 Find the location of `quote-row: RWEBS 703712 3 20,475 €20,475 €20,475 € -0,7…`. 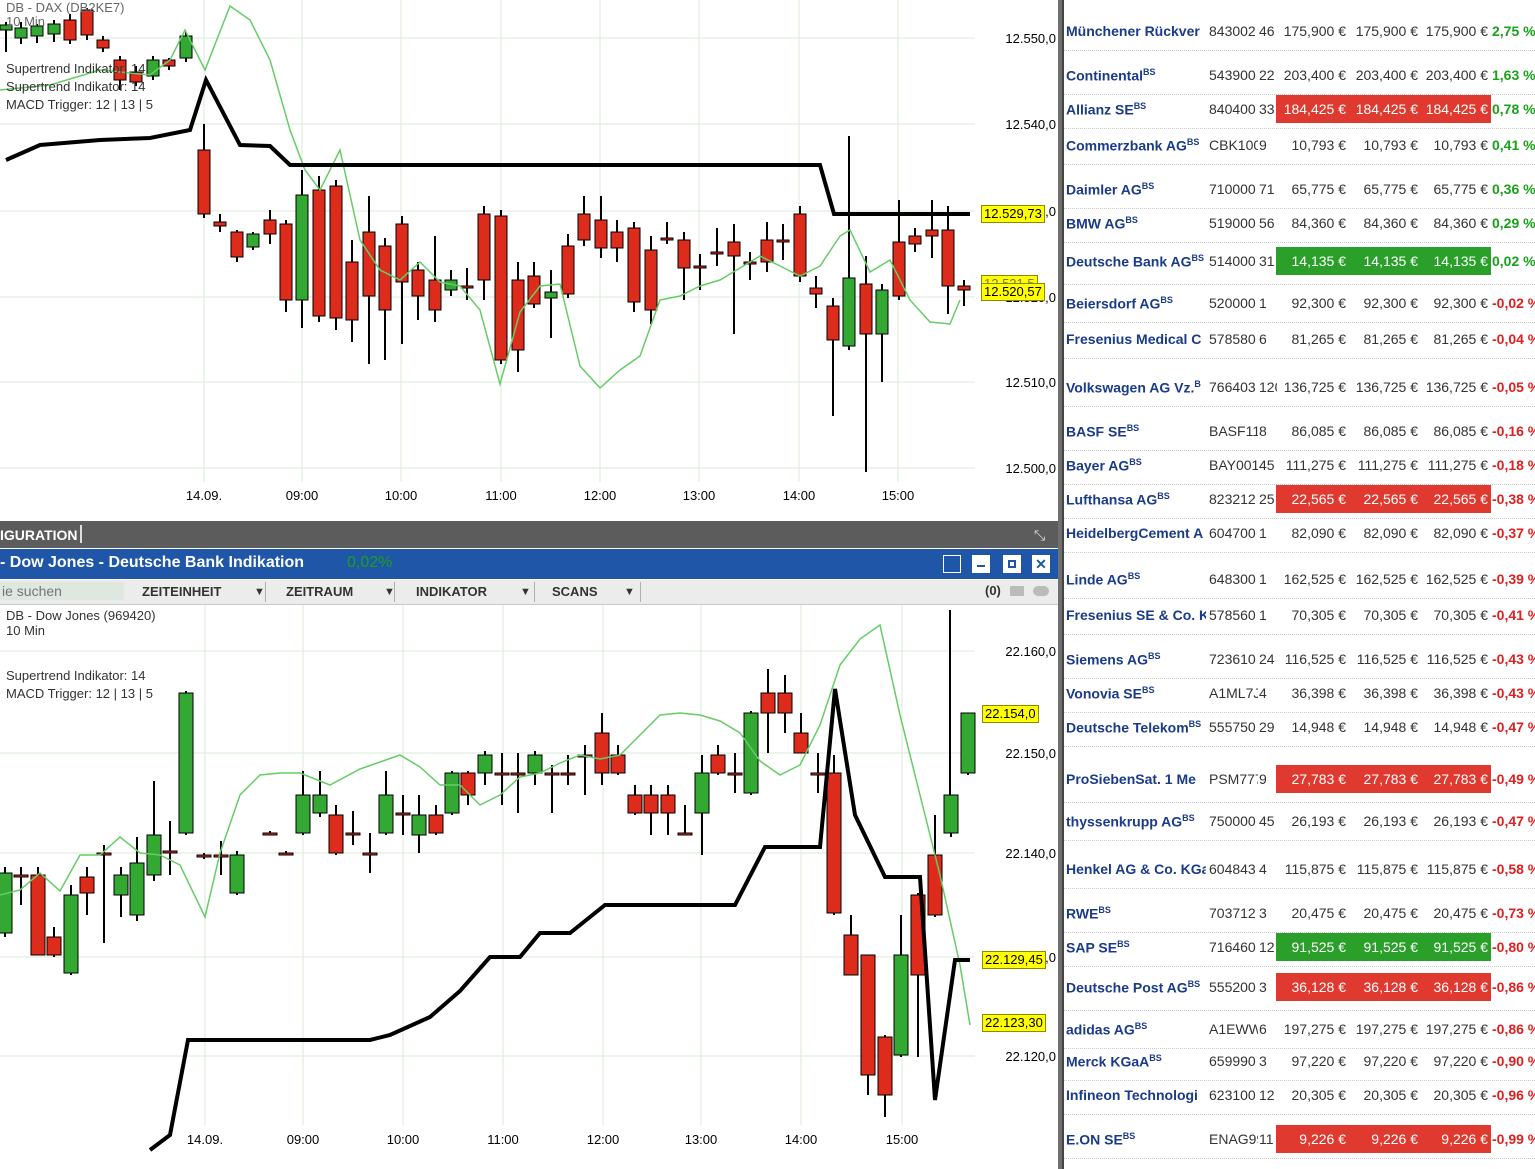

quote-row: RWEBS 703712 3 20,475 €20,475 €20,475 € -0,7… is located at coordinates (1299, 913).